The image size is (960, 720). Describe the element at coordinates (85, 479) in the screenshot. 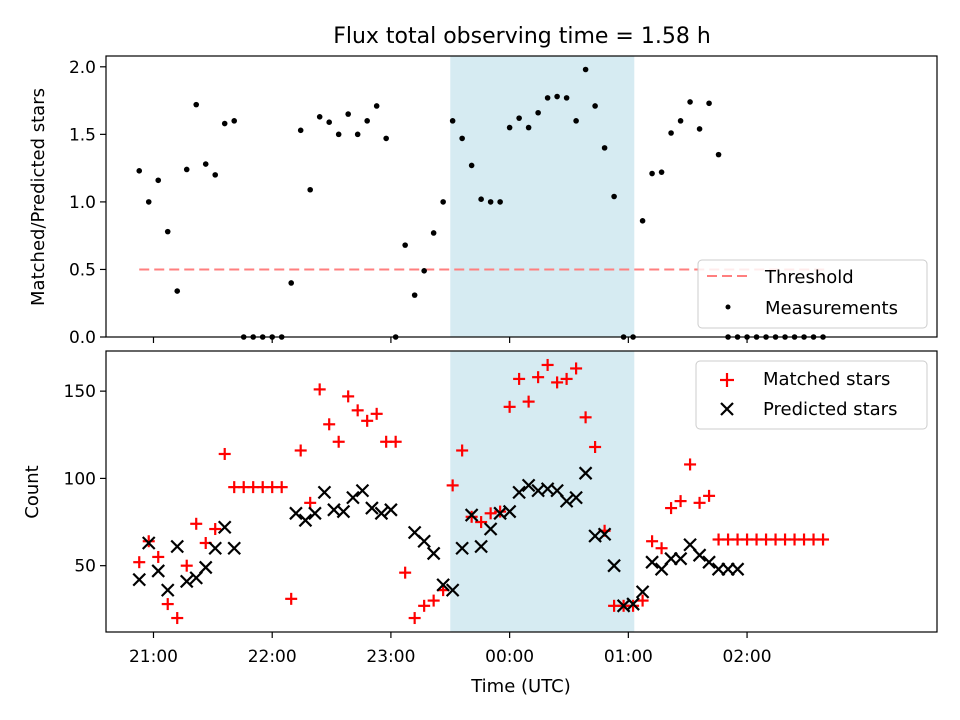

I see `count-y-axis: 50 100 150` at that location.